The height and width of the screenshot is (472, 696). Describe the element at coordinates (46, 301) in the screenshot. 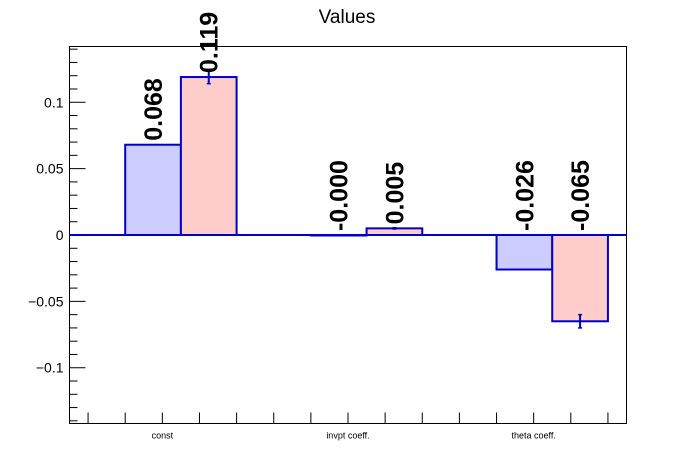

I see `y-tick-label: −0.05` at that location.